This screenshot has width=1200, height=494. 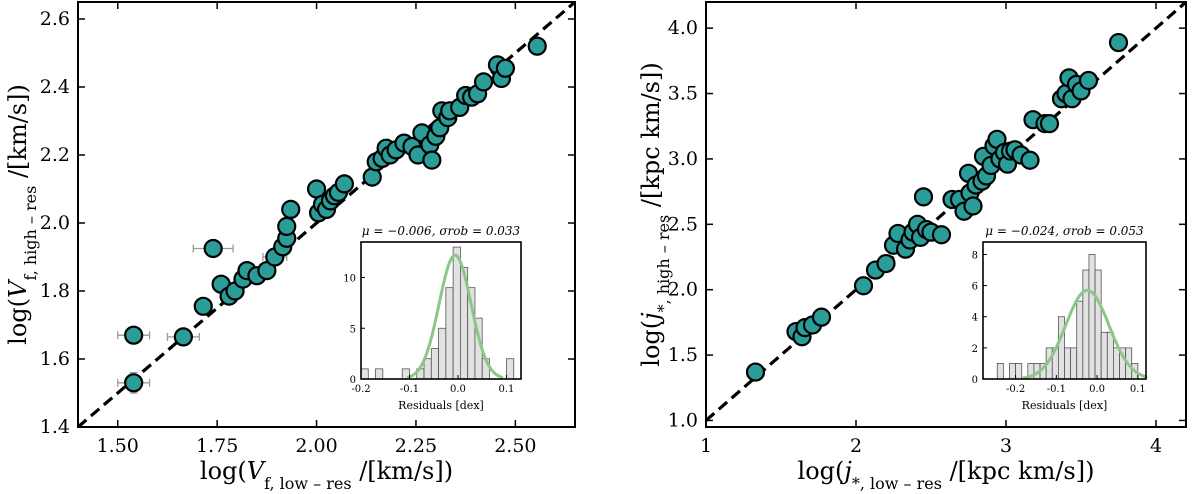 What do you see at coordinates (217, 446) in the screenshot?
I see `x-tick-label: 1.75` at bounding box center [217, 446].